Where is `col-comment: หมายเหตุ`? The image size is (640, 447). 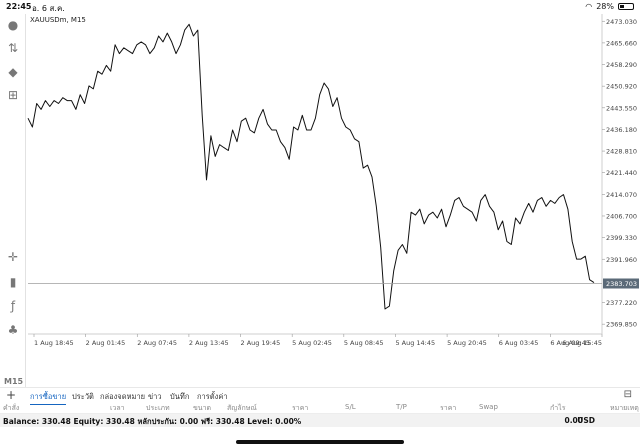 col-comment: หมายเหตุ is located at coordinates (624, 408).